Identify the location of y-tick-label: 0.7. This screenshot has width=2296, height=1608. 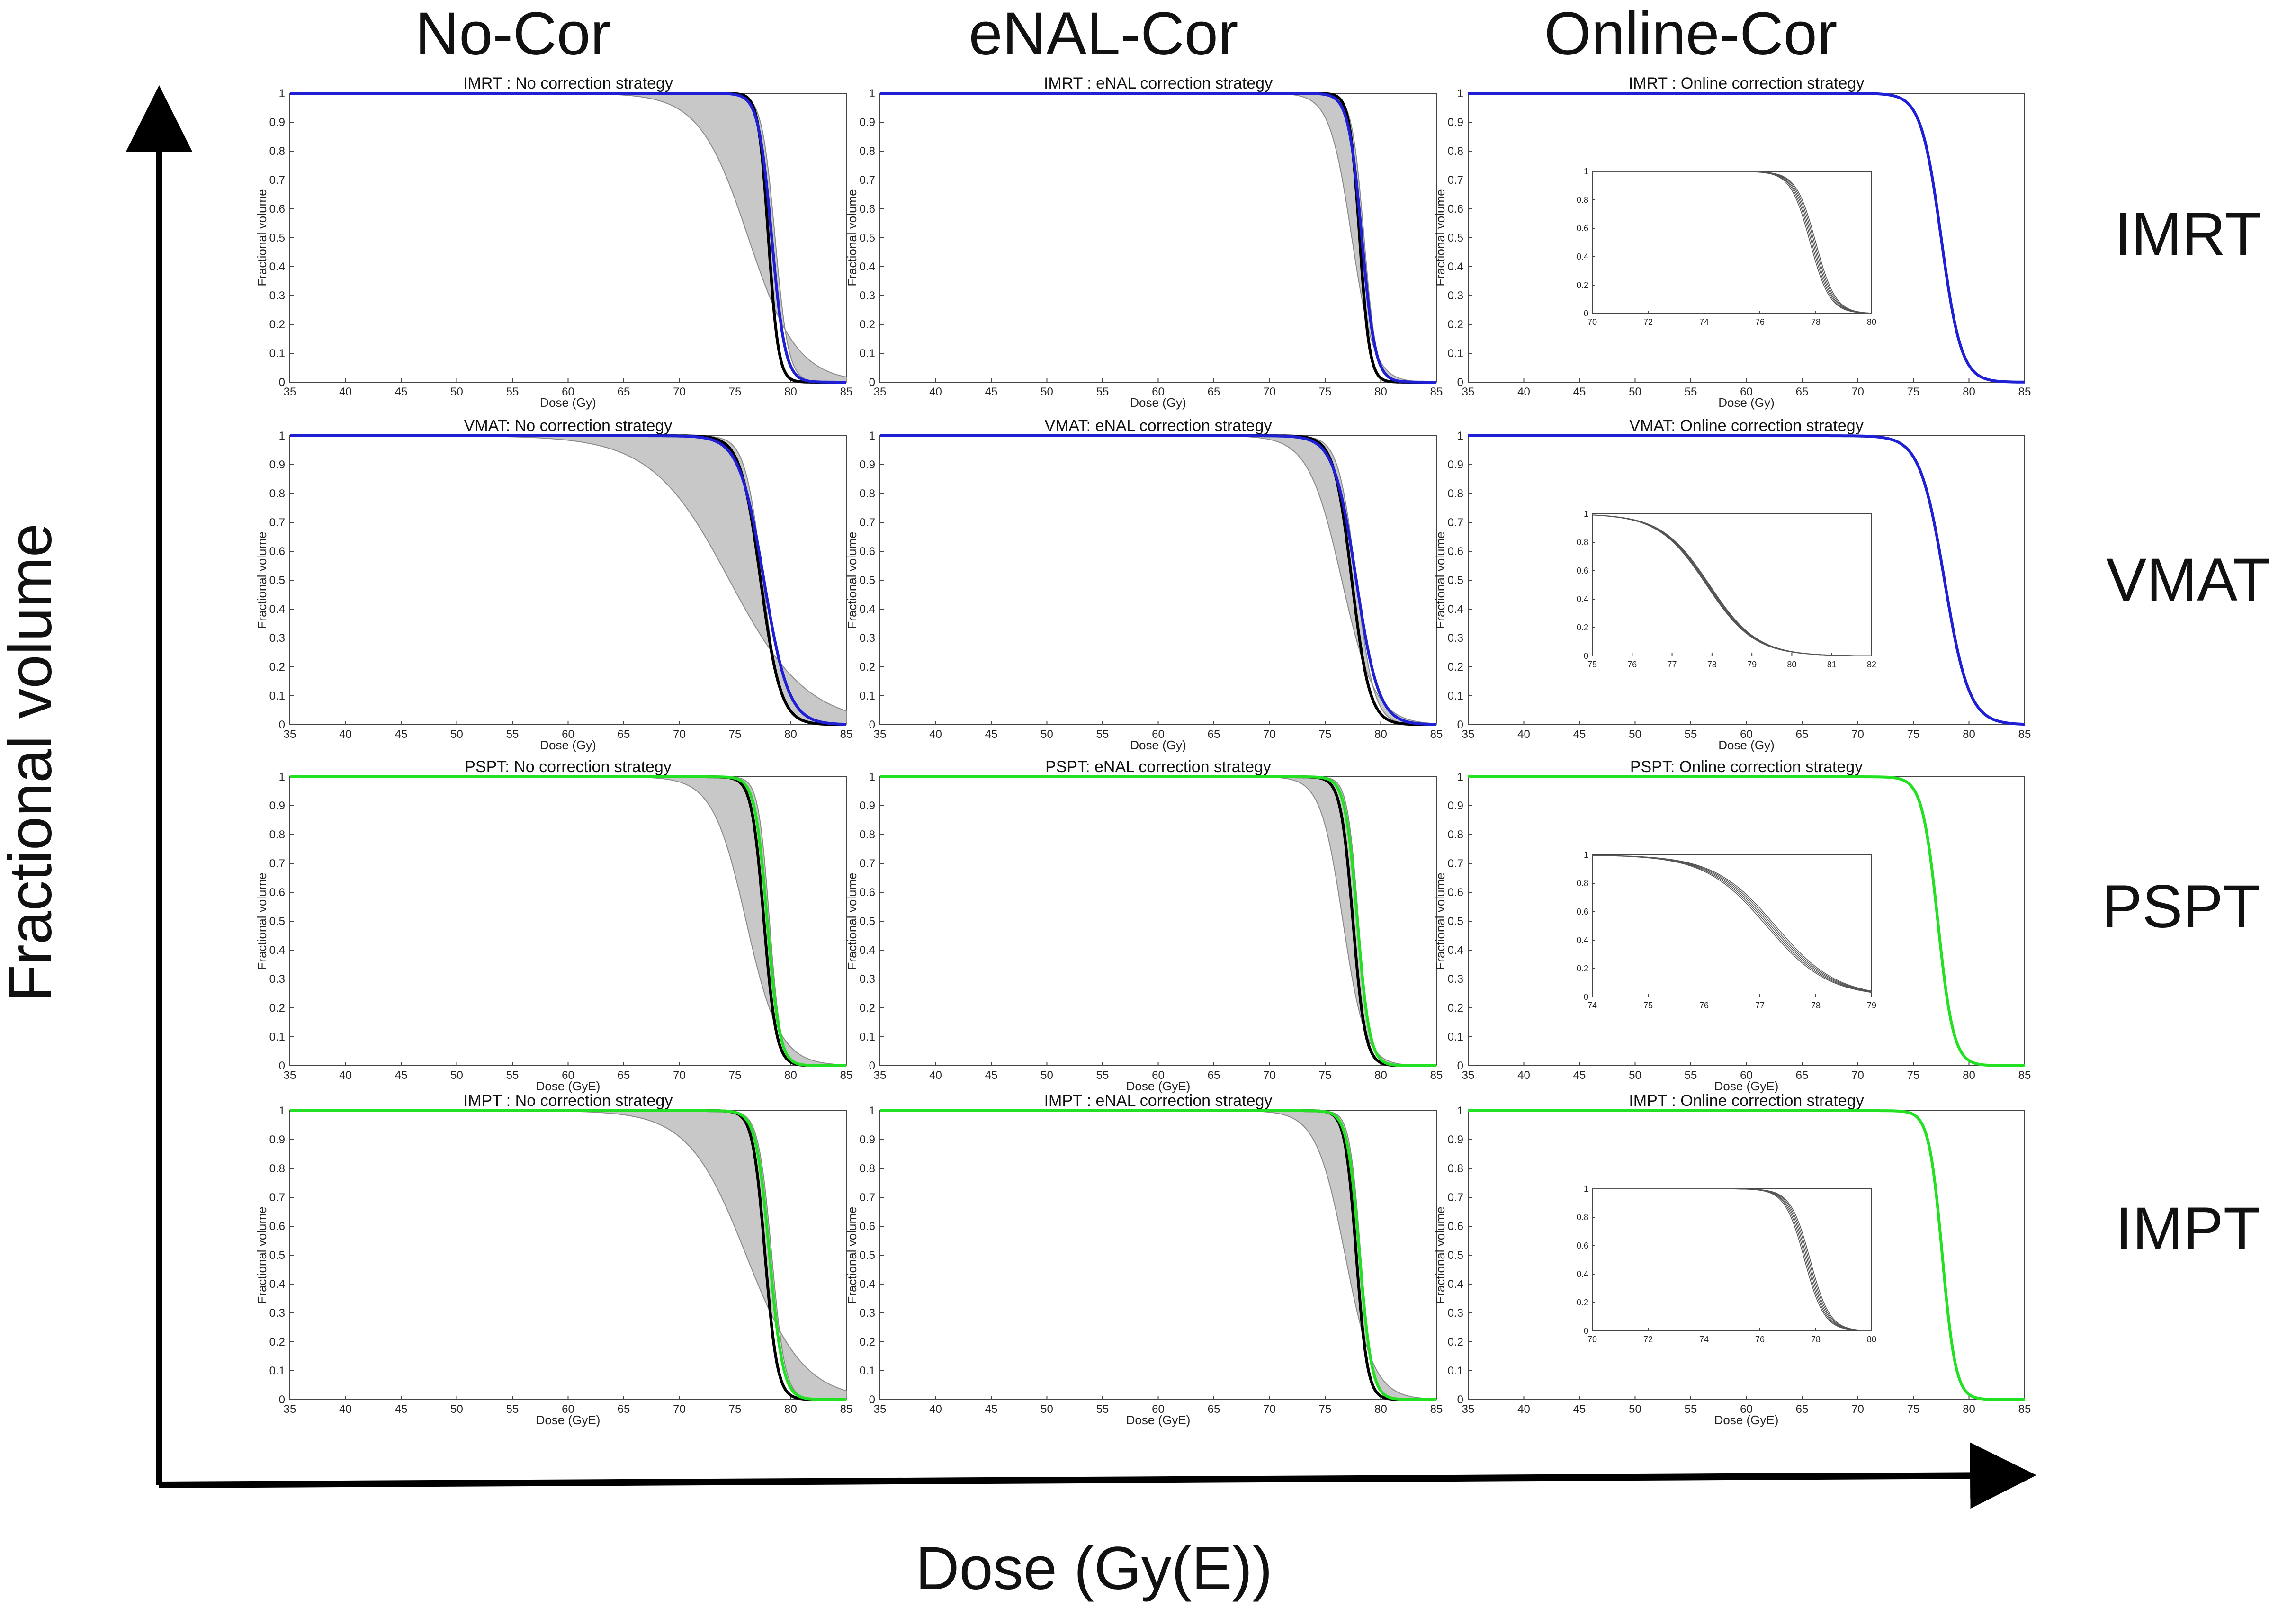
(277, 180).